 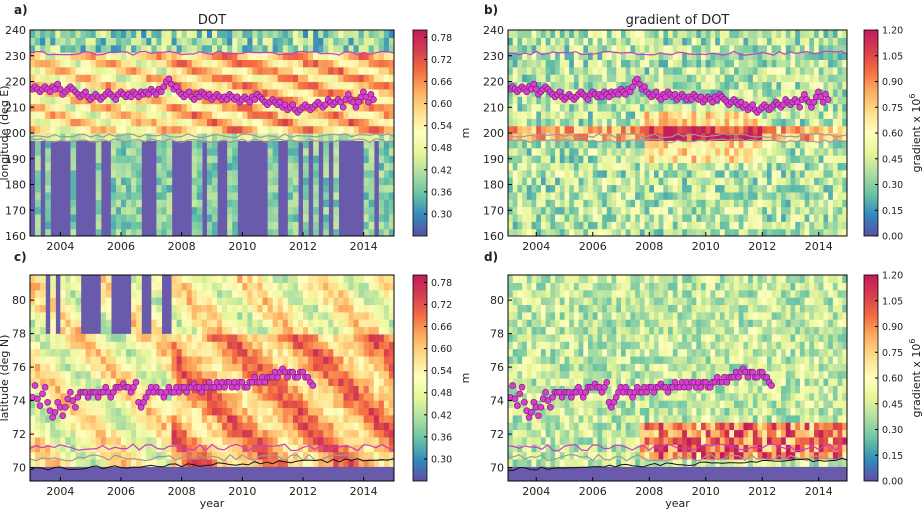 What do you see at coordinates (441, 214) in the screenshot?
I see `colorbar-tick-label: 0.30` at bounding box center [441, 214].